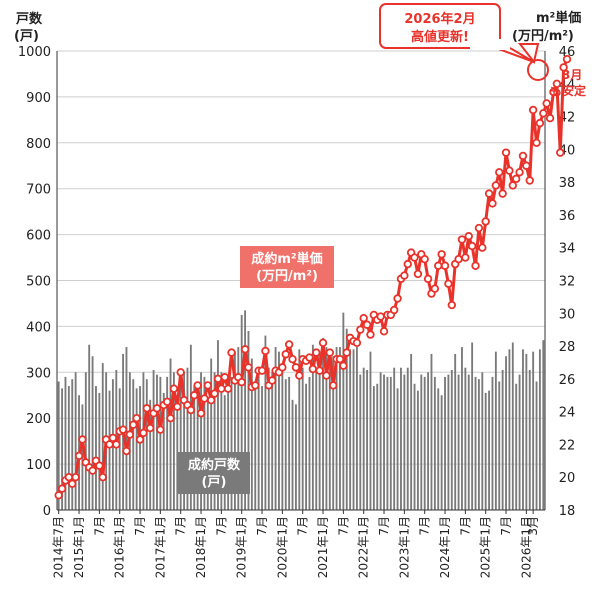 Image resolution: width=600 pixels, height=598 pixels. Describe the element at coordinates (538, 70) in the screenshot. I see `highlight-ring` at that location.